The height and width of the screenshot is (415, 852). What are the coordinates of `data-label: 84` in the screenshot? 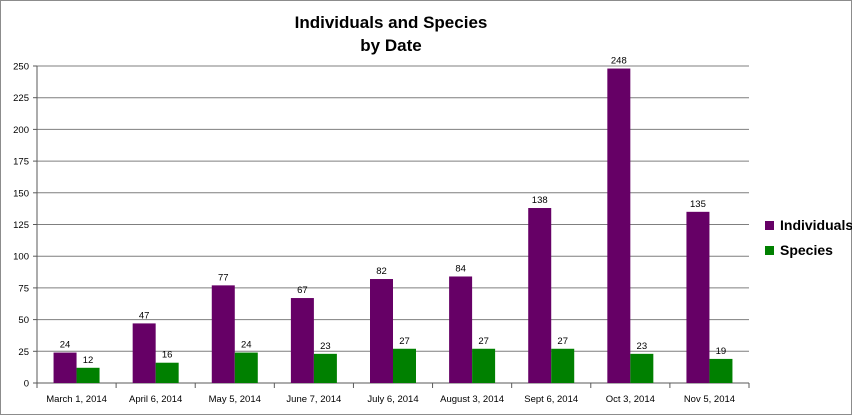 It's located at (460, 268).